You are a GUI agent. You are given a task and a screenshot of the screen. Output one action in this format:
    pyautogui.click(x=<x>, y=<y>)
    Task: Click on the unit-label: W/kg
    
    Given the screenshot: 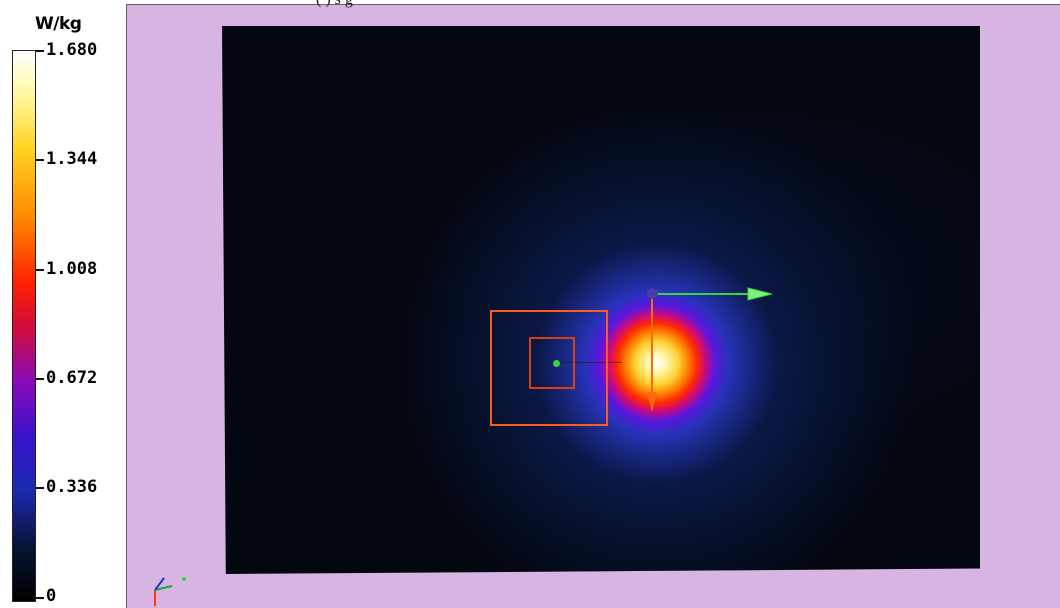 What is the action you would take?
    pyautogui.click(x=58, y=24)
    